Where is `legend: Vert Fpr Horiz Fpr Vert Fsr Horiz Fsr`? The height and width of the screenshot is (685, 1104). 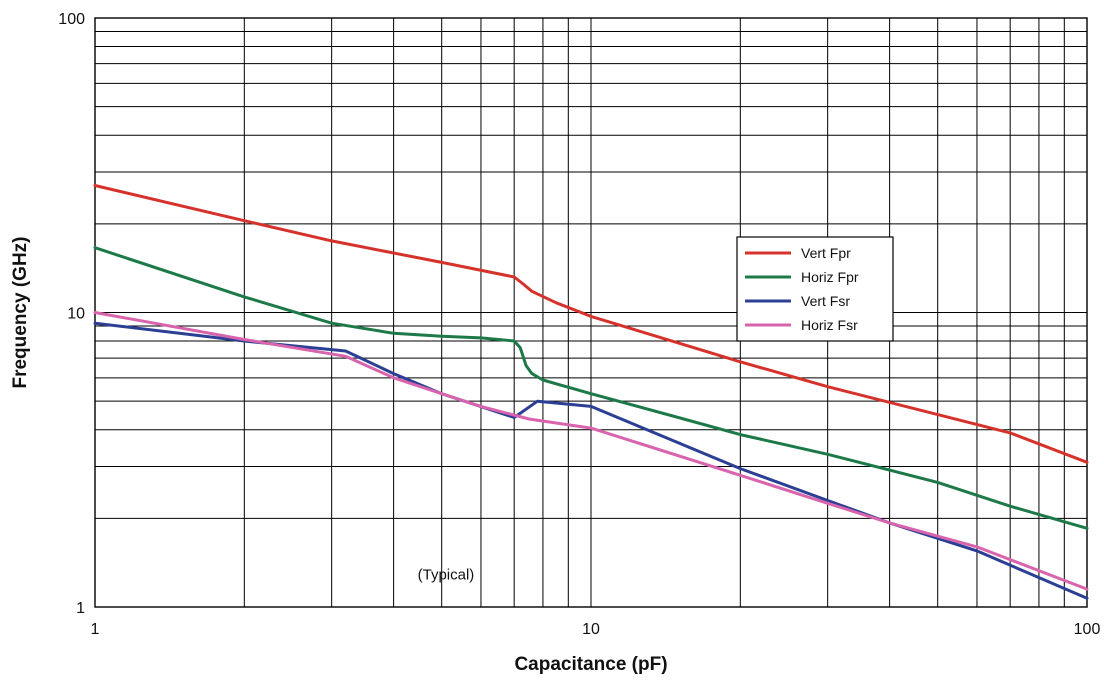 legend: Vert Fpr Horiz Fpr Vert Fsr Horiz Fsr is located at coordinates (815, 289).